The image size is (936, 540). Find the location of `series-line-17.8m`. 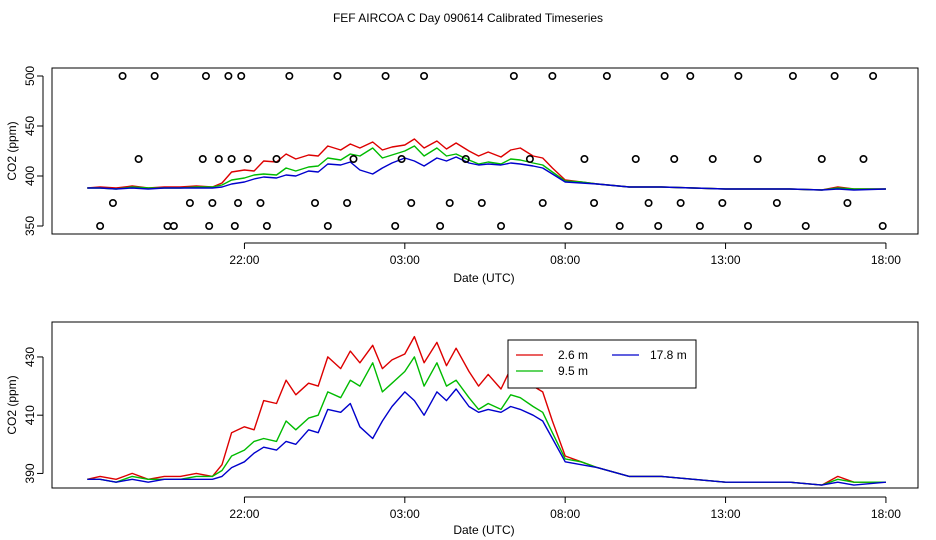

series-line-17.8m is located at coordinates (486, 173).